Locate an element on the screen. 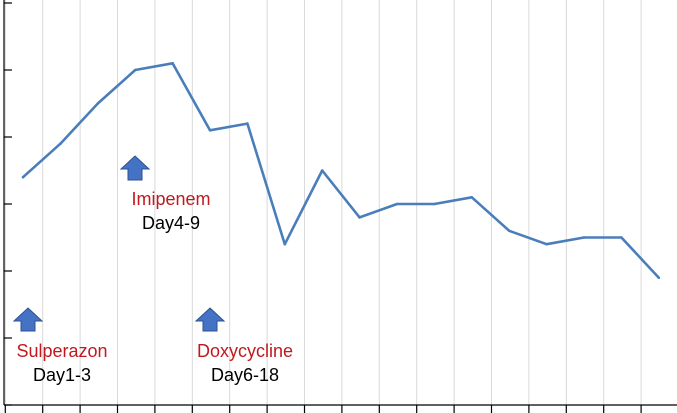 The image size is (677, 413). annotation-drug-label: Sulperazon is located at coordinates (61, 351).